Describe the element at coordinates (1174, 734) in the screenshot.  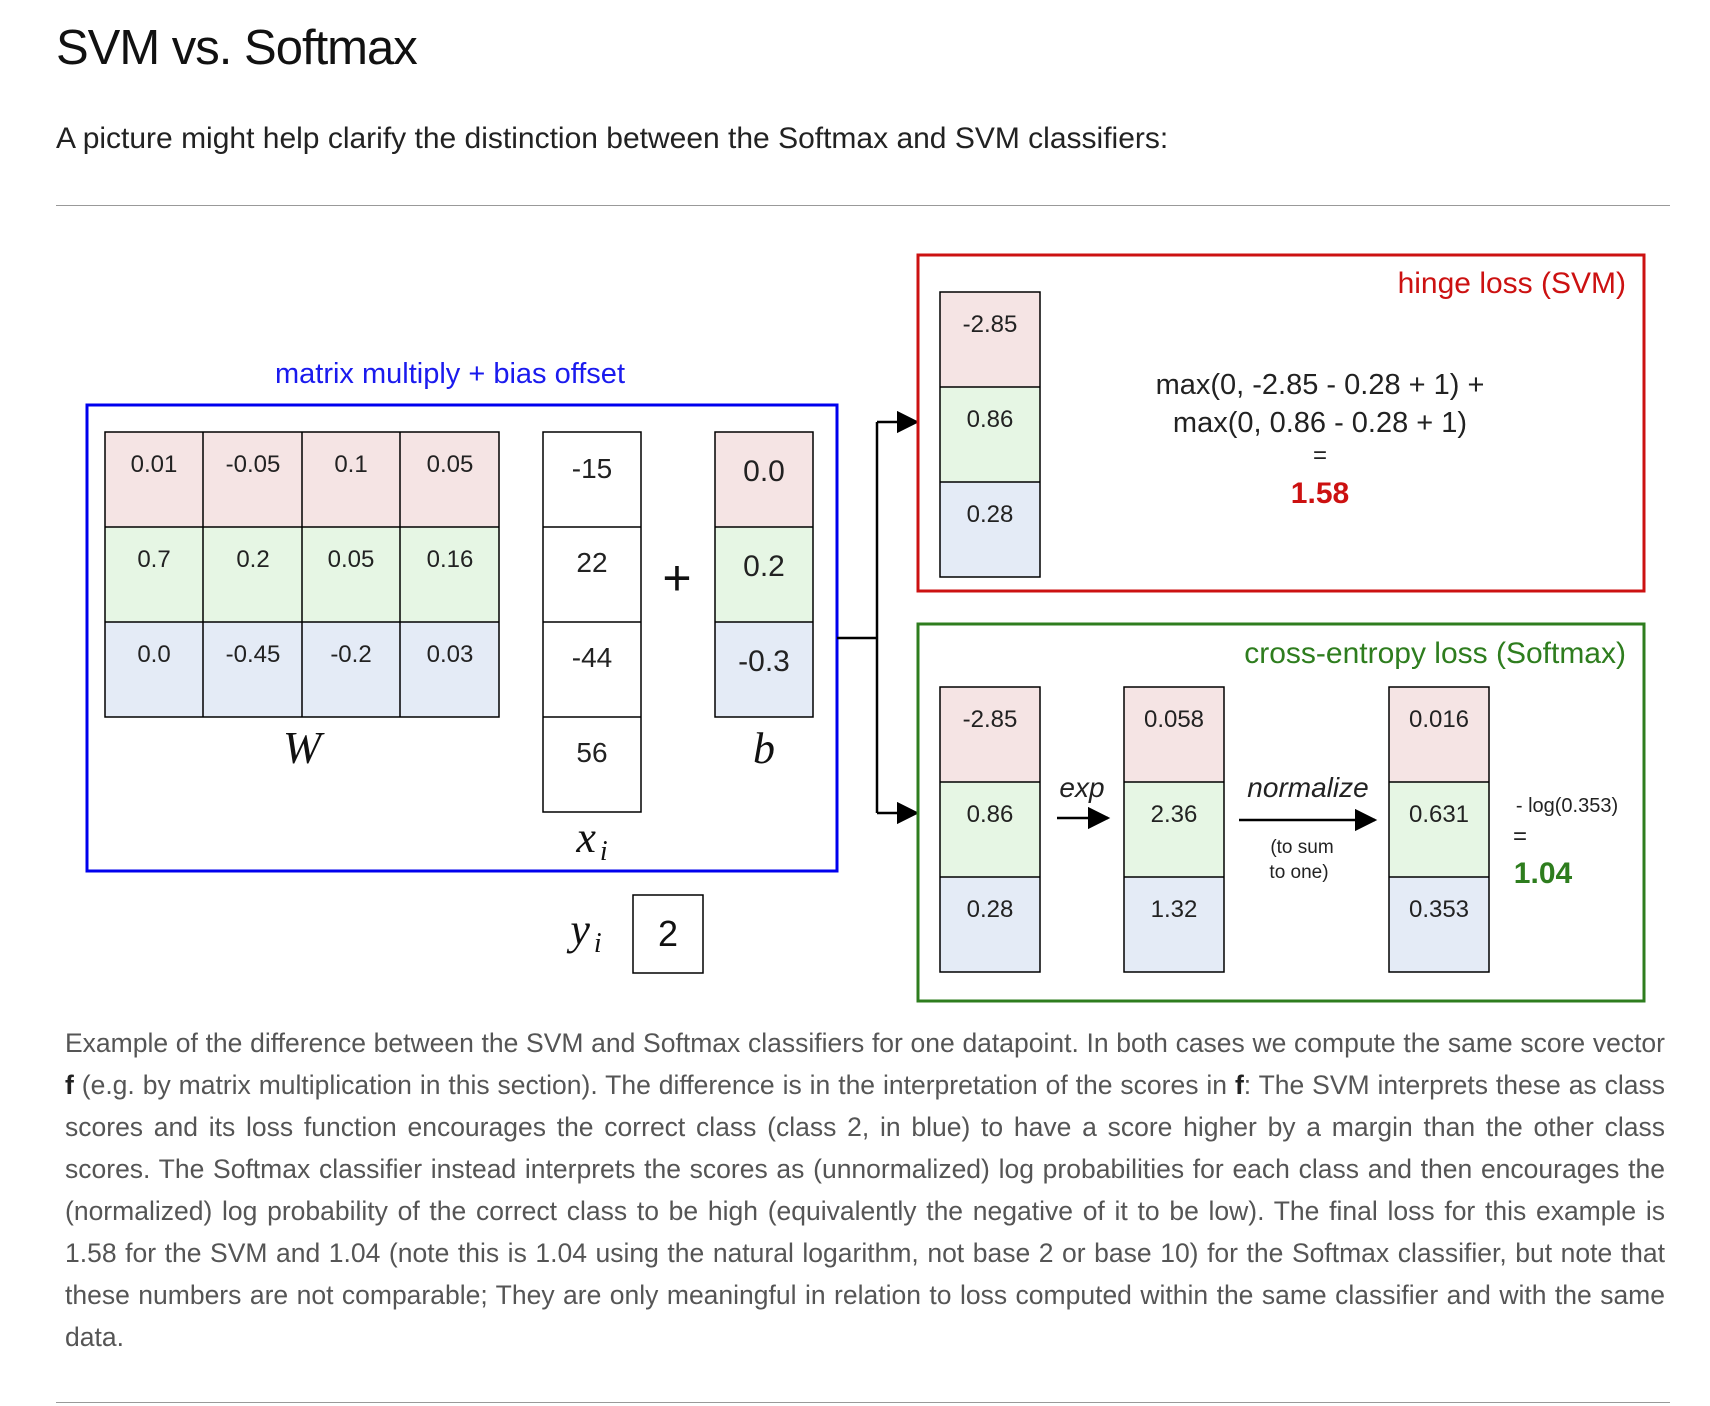
I see `exp-value-1-bg` at that location.